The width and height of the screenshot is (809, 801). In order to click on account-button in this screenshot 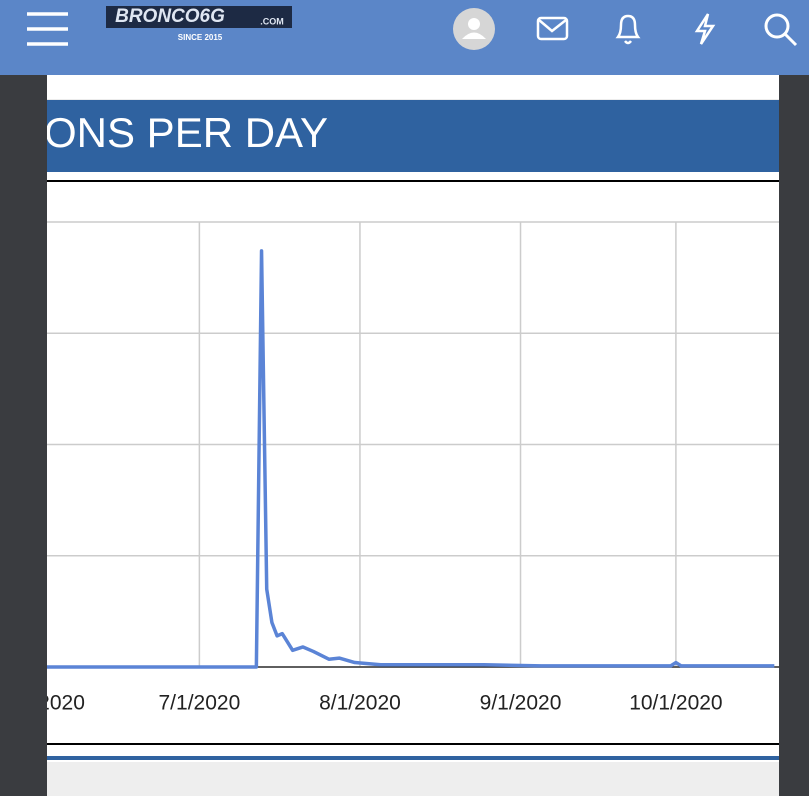, I will do `click(474, 29)`.